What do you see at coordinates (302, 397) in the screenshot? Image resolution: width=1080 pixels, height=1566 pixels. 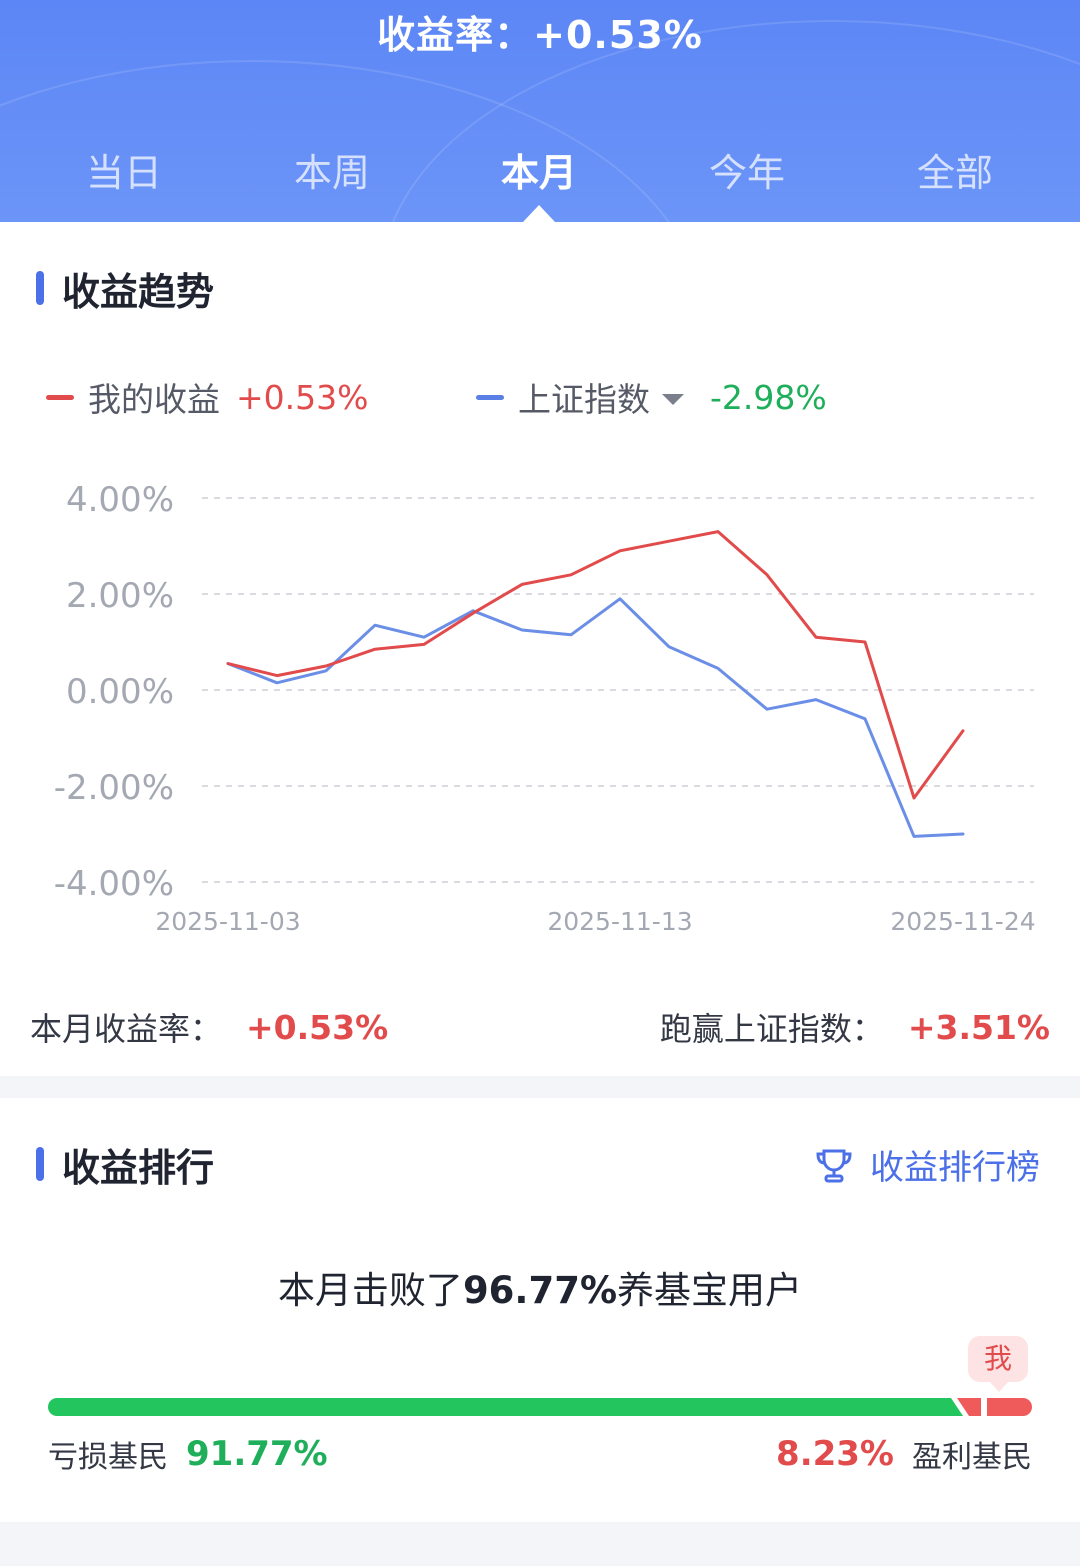 I see `legend-mine-value: +0.53%` at bounding box center [302, 397].